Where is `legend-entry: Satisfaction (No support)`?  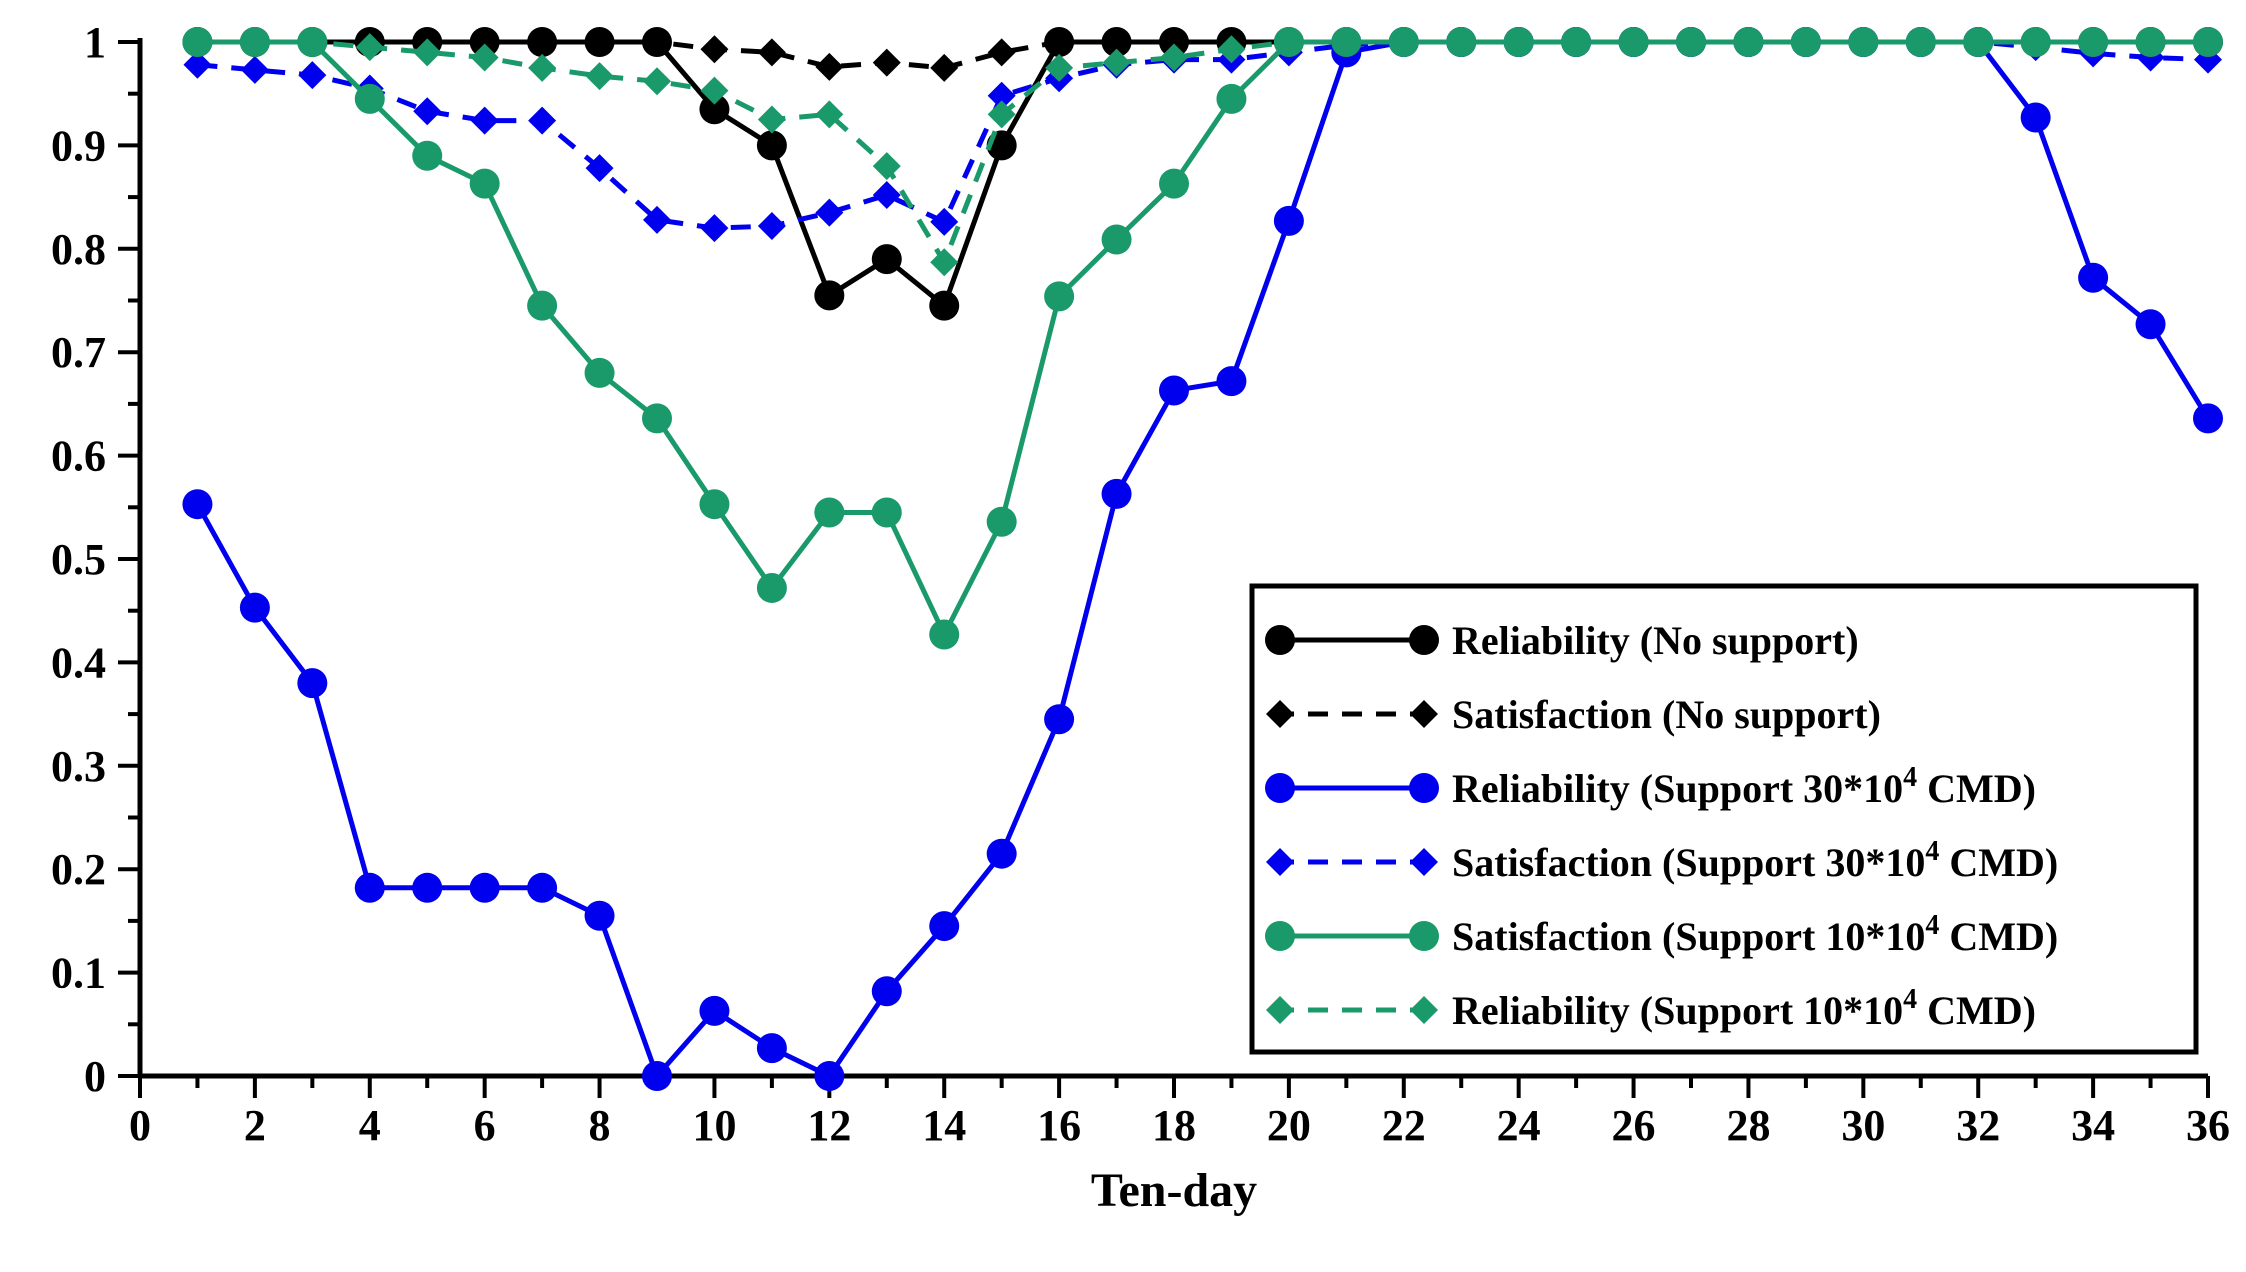
legend-entry: Satisfaction (No support) is located at coordinates (1573, 714).